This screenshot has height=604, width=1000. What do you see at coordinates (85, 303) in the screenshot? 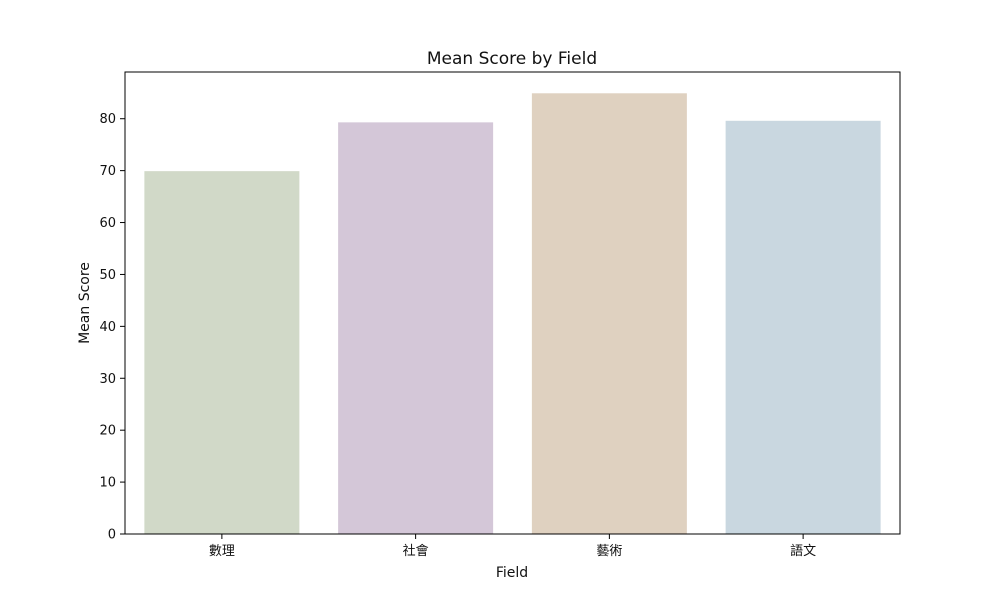
I see `y-axis-label: Mean Score` at bounding box center [85, 303].